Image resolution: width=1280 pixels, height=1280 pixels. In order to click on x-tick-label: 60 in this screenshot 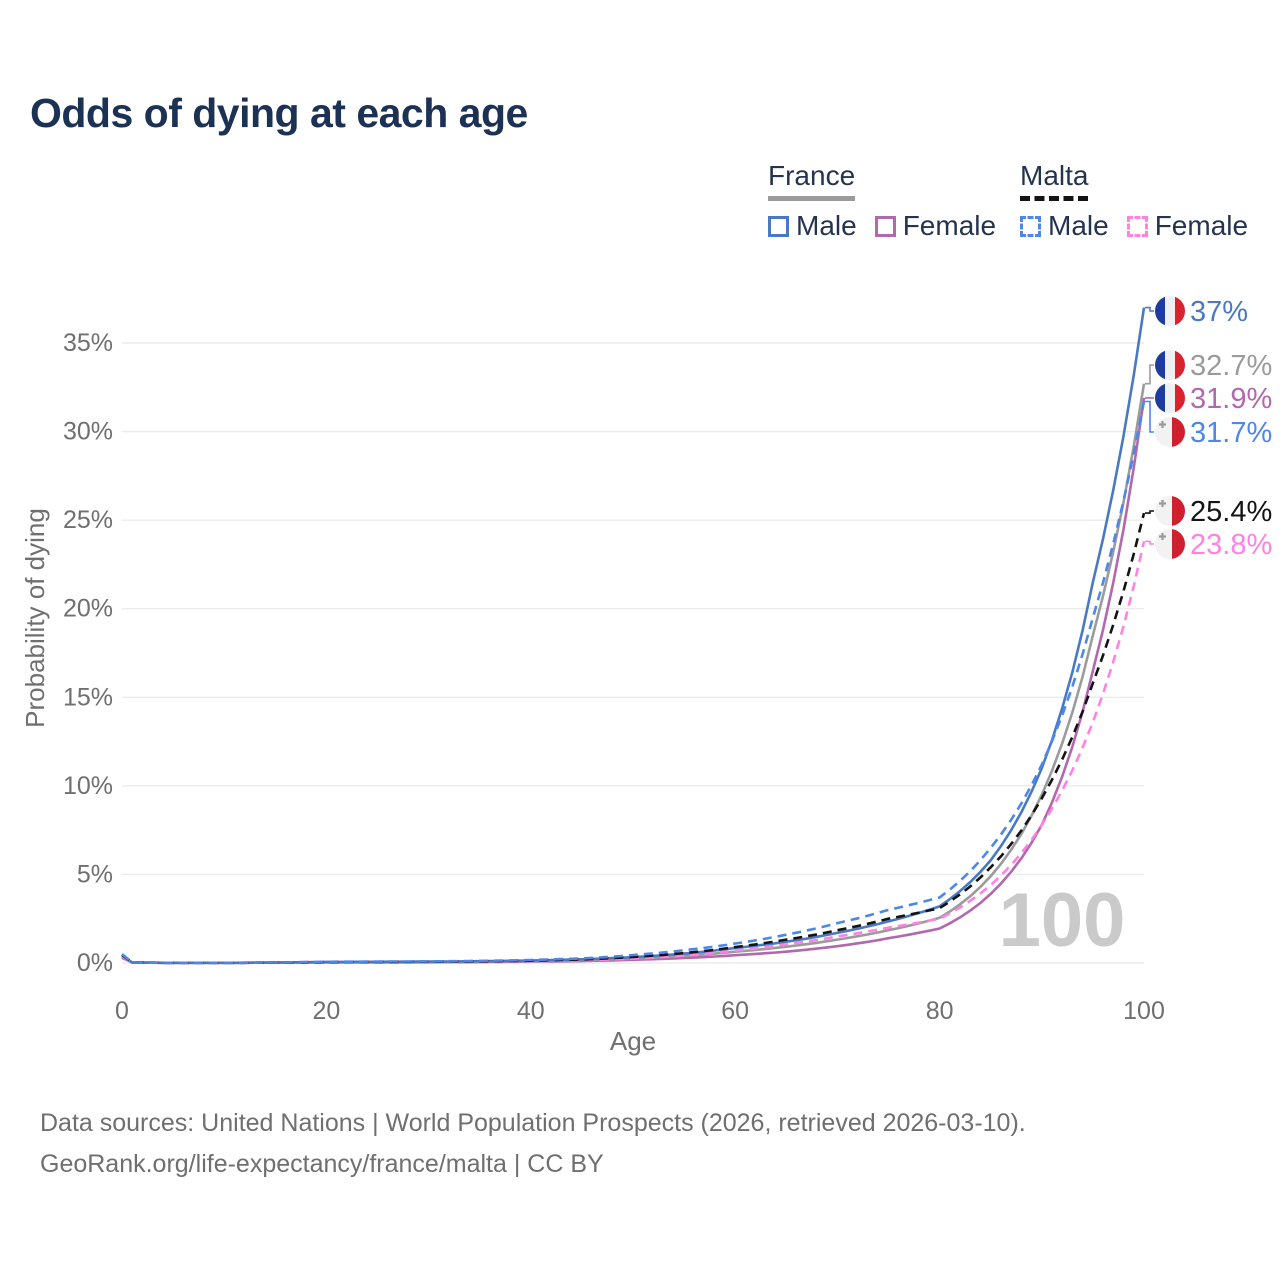, I will do `click(735, 1011)`.